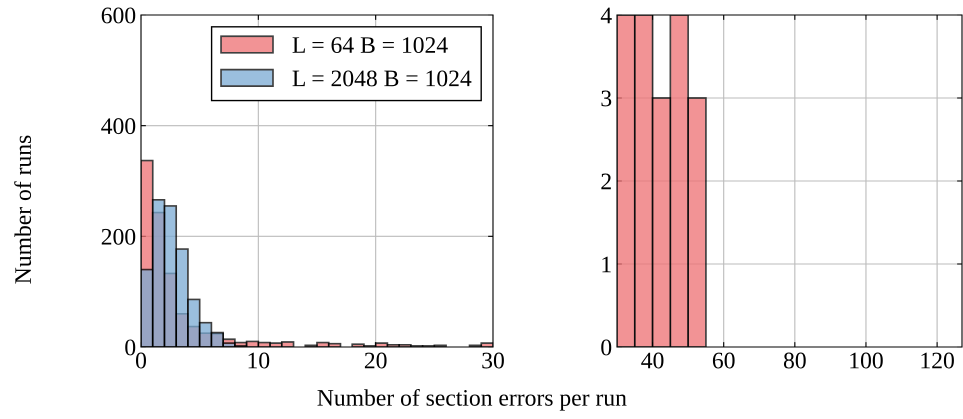 This screenshot has width=963, height=419. Describe the element at coordinates (23, 210) in the screenshot. I see `y-axis-title: Number of runs` at that location.